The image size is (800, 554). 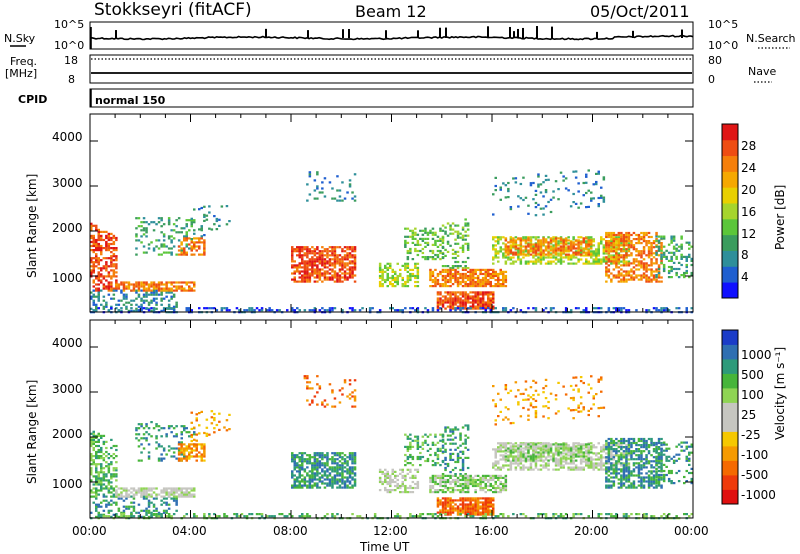 I want to click on power-cb-tick: 16, so click(x=748, y=212).